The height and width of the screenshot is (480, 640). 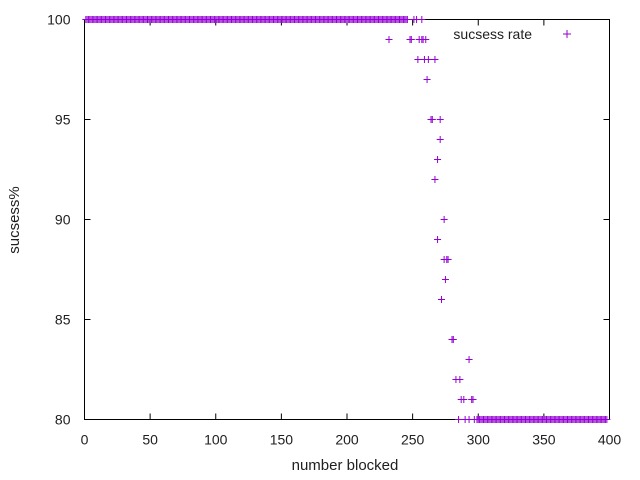 What do you see at coordinates (544, 440) in the screenshot?
I see `x-tick-label: 350` at bounding box center [544, 440].